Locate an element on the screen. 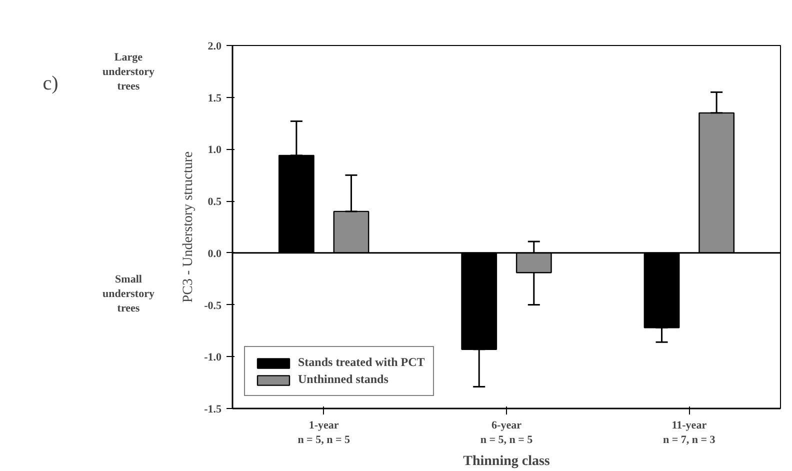  x-axis-title: Thinning class is located at coordinates (506, 461).